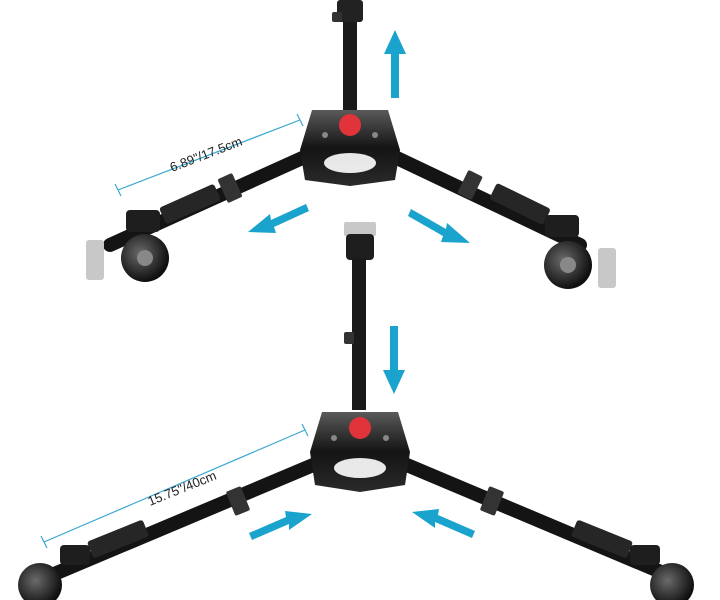 The height and width of the screenshot is (600, 720). What do you see at coordinates (360, 229) in the screenshot?
I see `bottom-head-plate` at bounding box center [360, 229].